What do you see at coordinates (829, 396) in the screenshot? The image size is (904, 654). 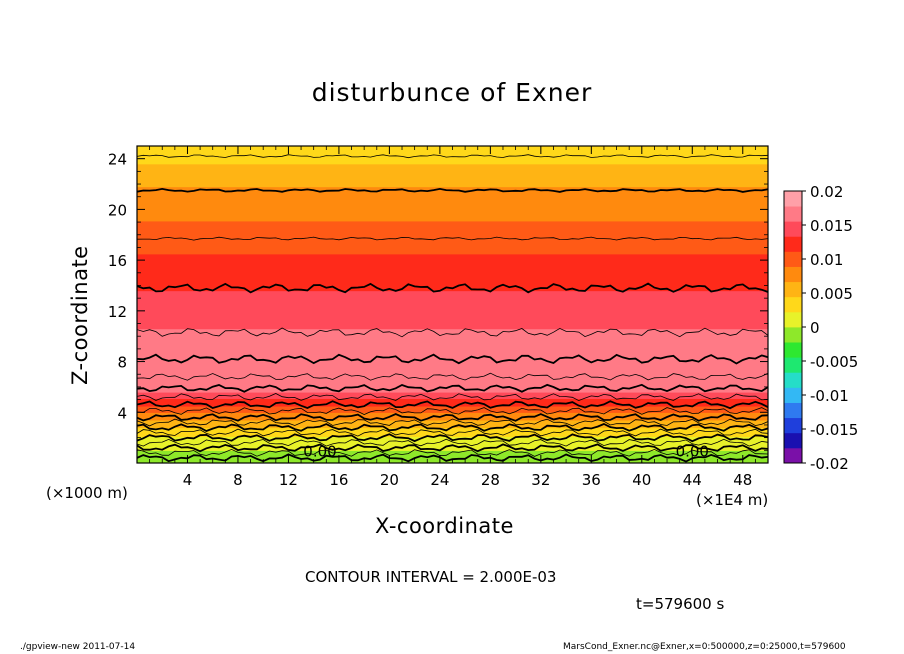 I see `colorbar-tick-label: -0.01` at bounding box center [829, 396].